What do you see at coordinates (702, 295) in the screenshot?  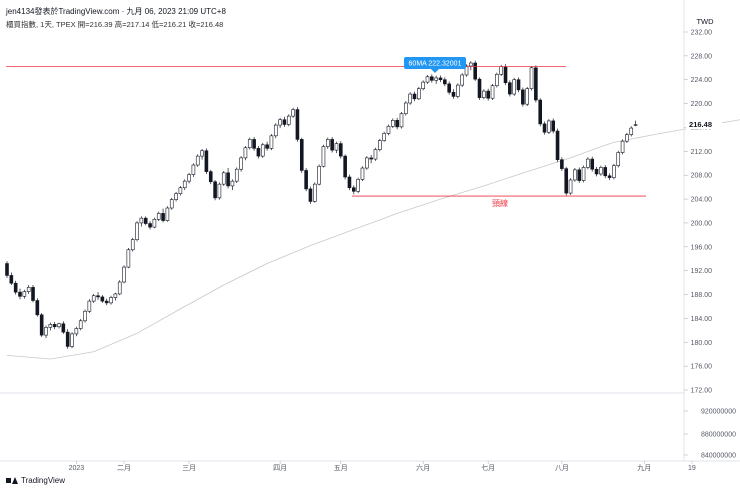 I see `price-tick-label: 188.00` at bounding box center [702, 295].